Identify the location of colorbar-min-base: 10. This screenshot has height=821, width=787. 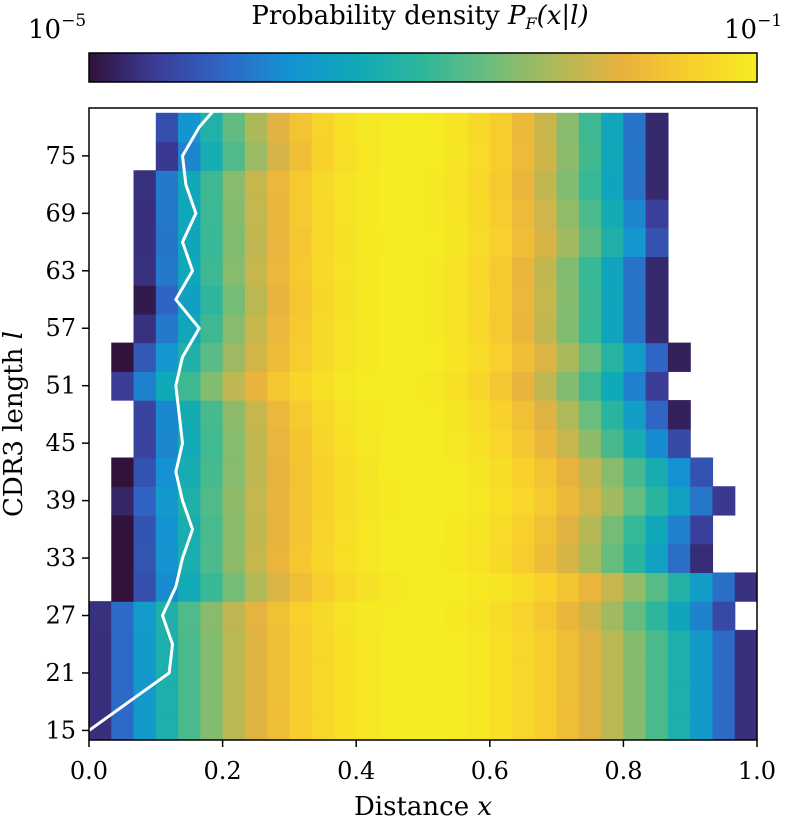
(44, 30).